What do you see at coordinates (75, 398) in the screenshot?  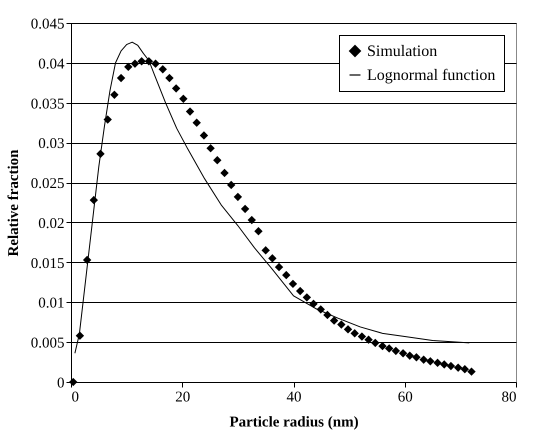 I see `x-tick-label: 0` at bounding box center [75, 398].